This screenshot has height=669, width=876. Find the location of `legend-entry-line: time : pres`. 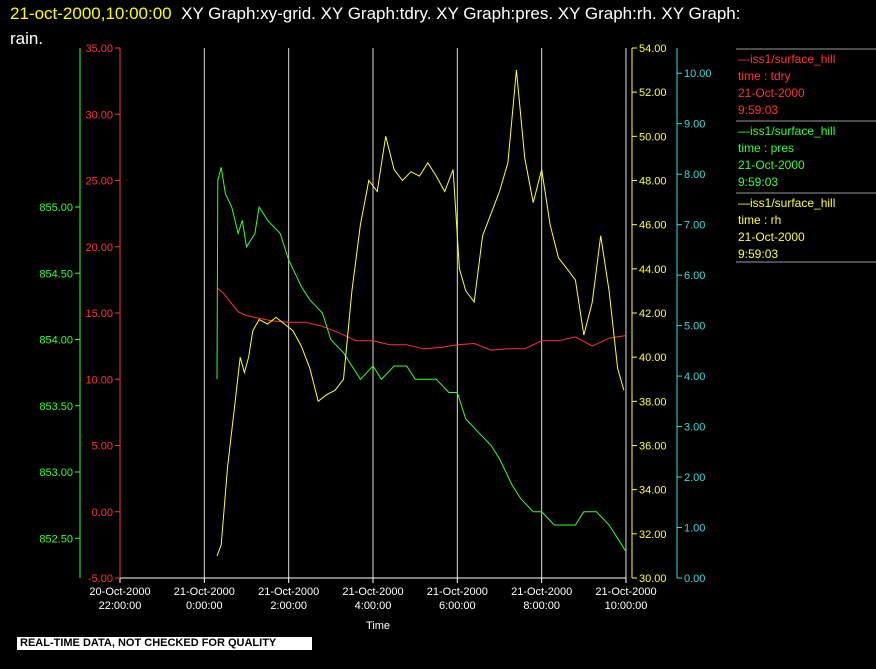

legend-entry-line: time : pres is located at coordinates (766, 148).